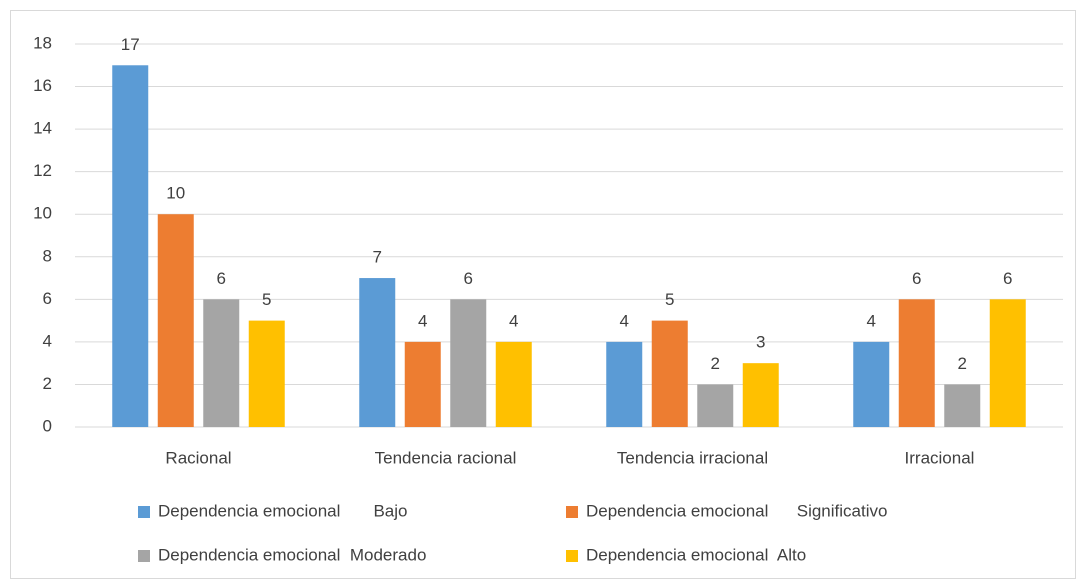 The image size is (1080, 583). Describe the element at coordinates (692, 457) in the screenshot. I see `x-tick-label: Tendencia irracional` at that location.